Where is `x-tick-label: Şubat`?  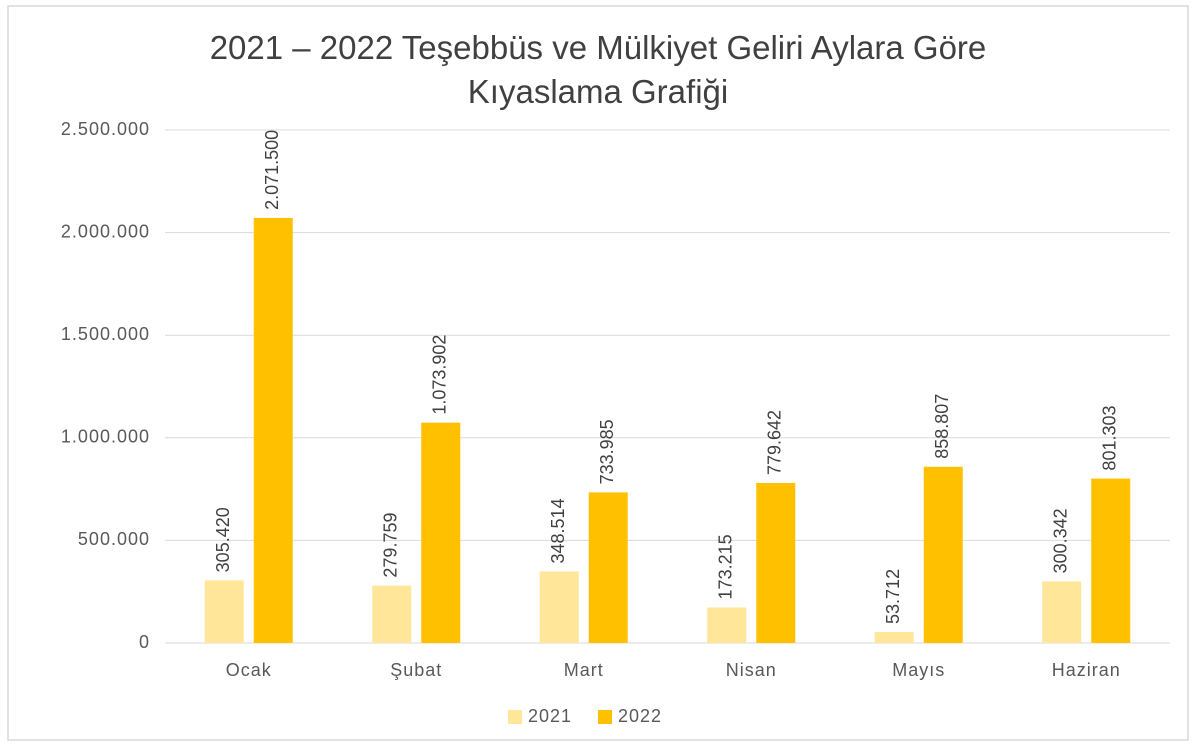
x-tick-label: Şubat is located at coordinates (416, 670).